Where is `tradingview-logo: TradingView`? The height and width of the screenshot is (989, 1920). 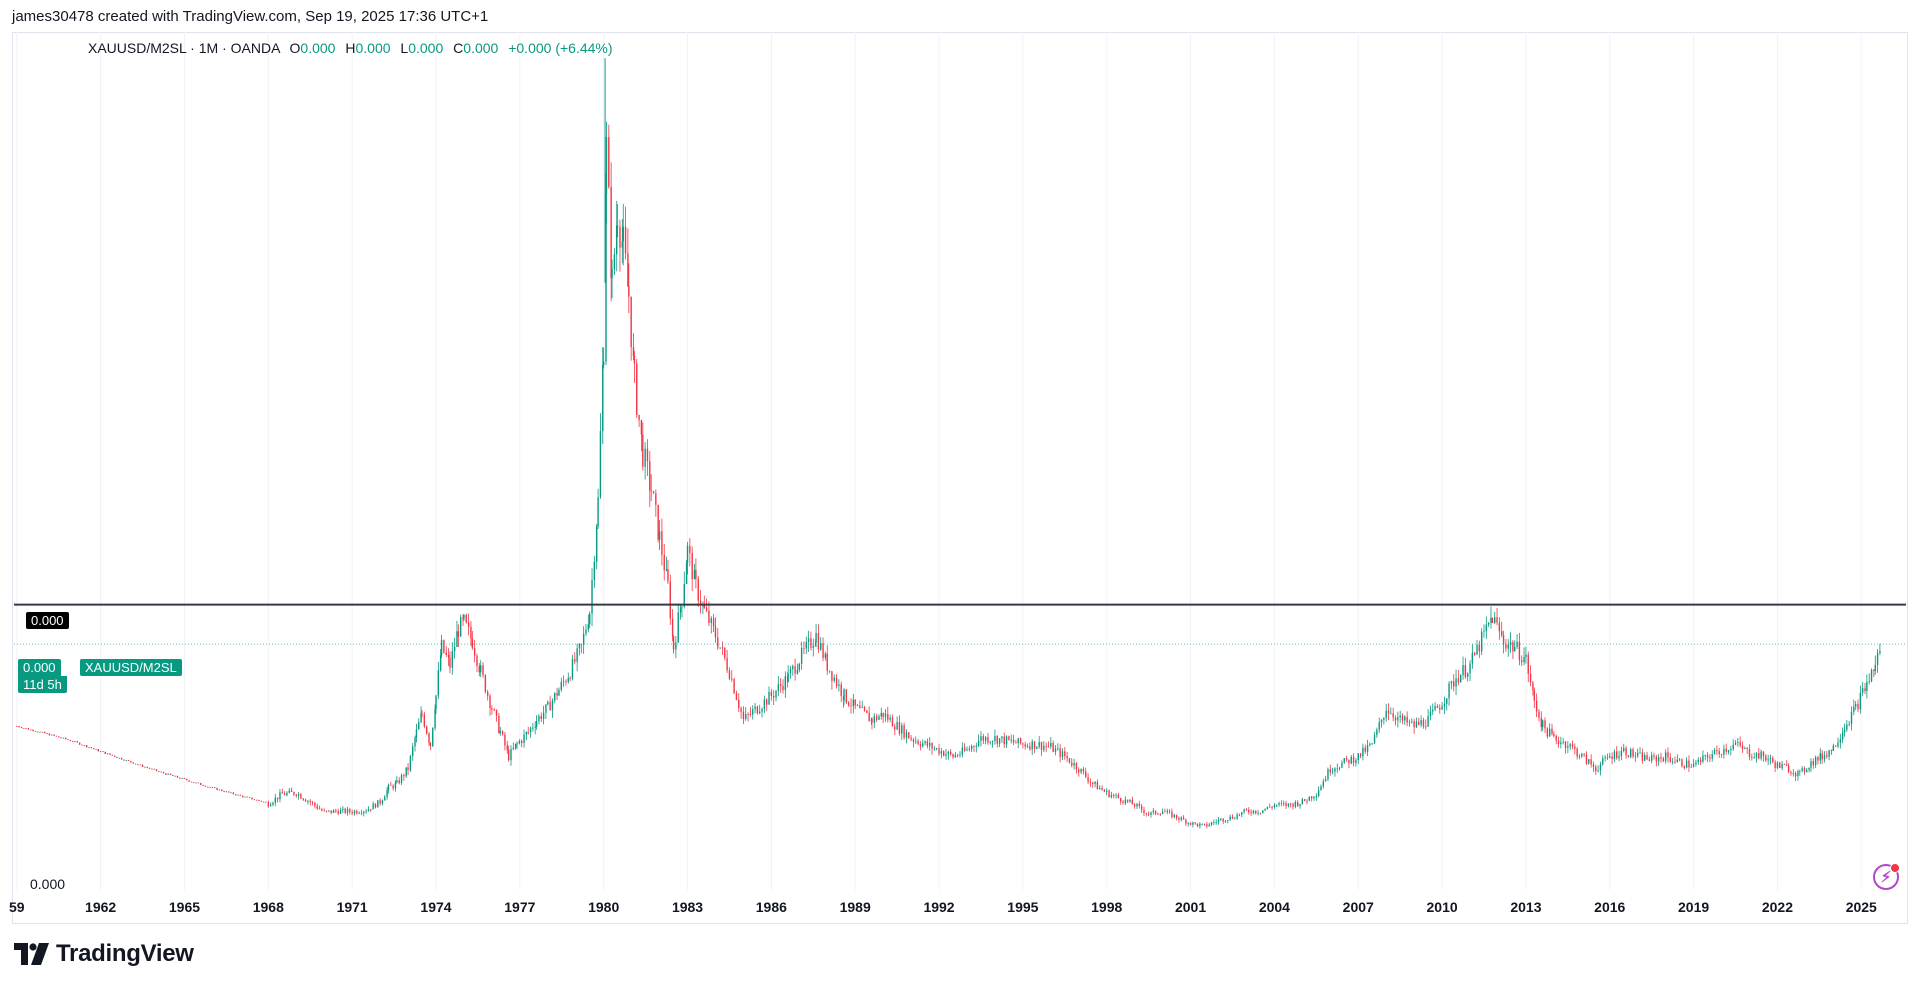 tradingview-logo: TradingView is located at coordinates (104, 954).